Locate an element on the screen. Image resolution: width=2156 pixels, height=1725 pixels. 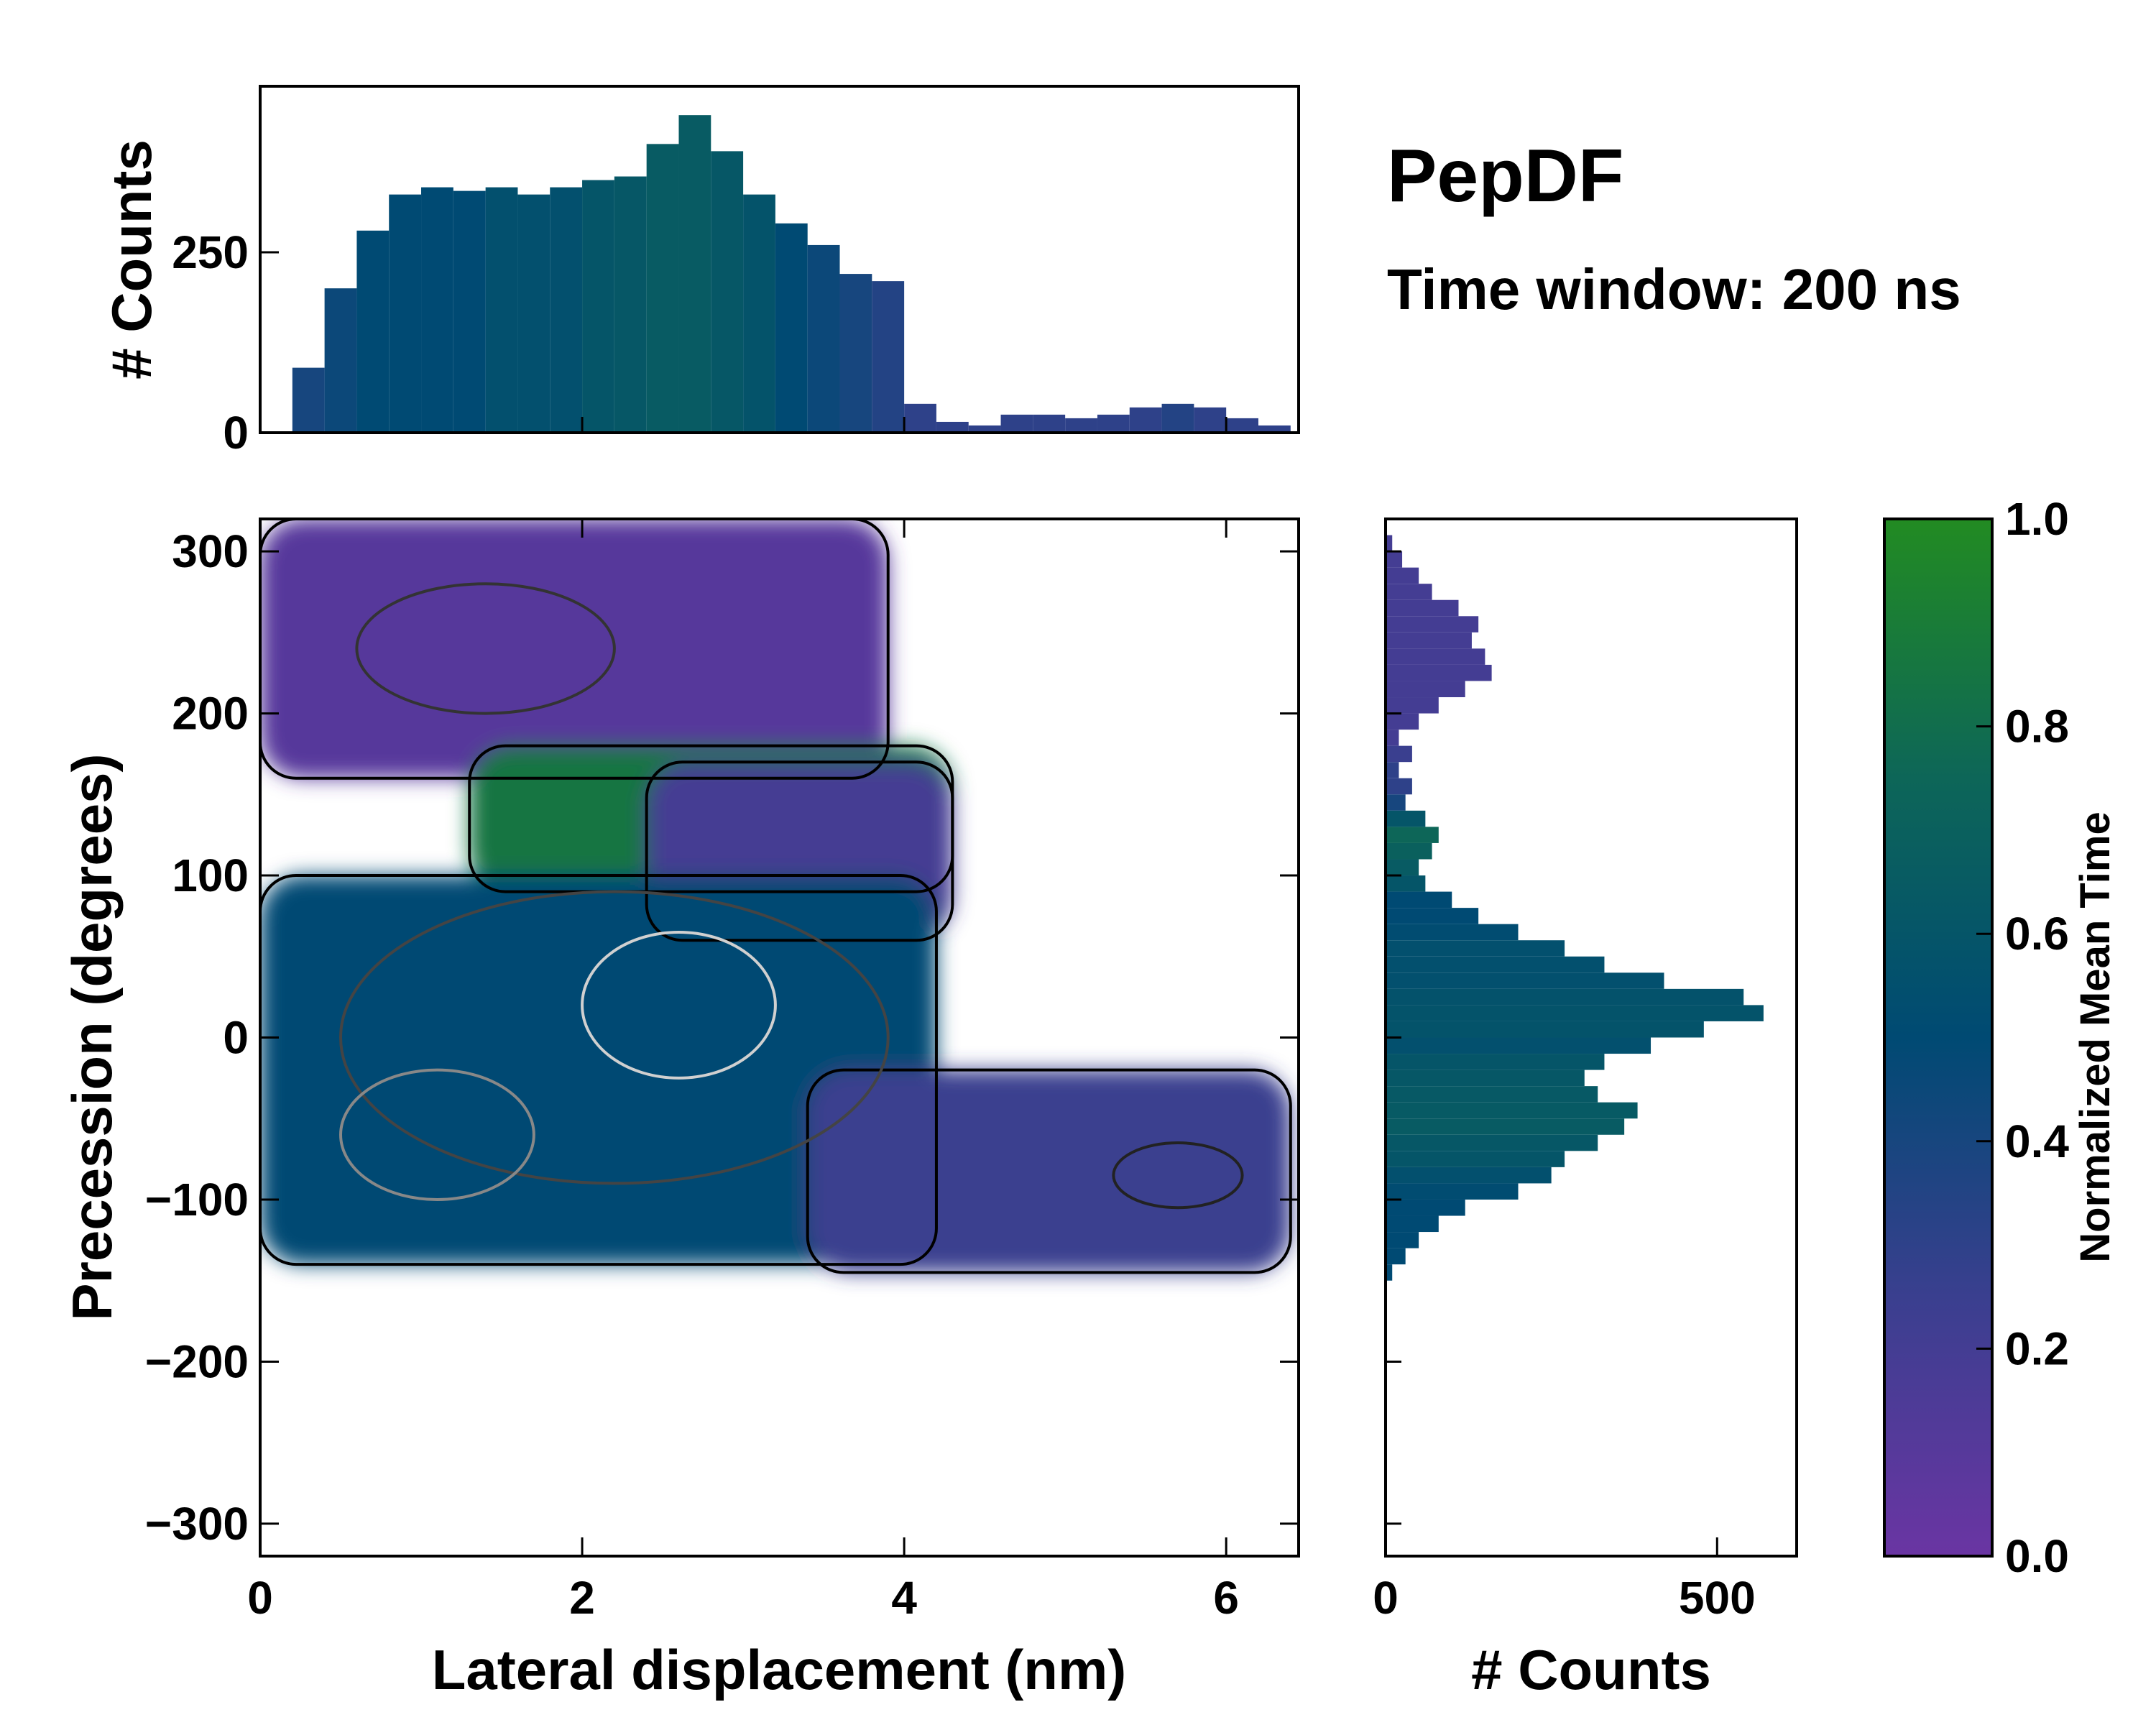
main-xtick-label: 2 is located at coordinates (582, 1598).